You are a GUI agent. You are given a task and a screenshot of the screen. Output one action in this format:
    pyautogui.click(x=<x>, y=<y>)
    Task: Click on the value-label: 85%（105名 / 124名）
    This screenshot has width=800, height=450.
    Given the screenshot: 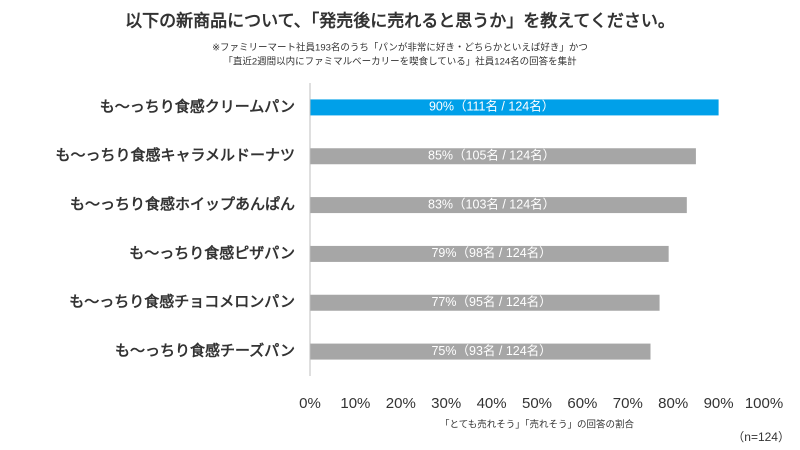 What is the action you would take?
    pyautogui.click(x=491, y=155)
    